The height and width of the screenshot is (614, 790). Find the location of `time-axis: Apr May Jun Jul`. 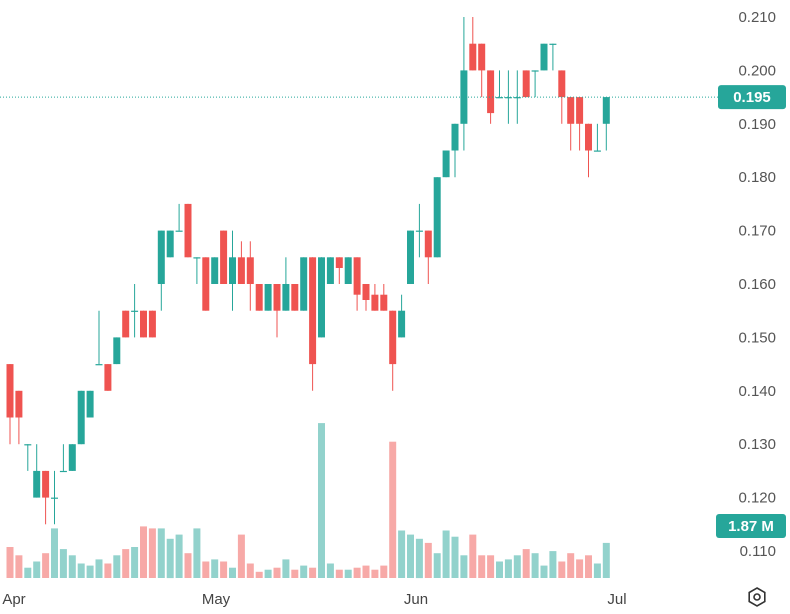

time-axis: Apr May Jun Jul is located at coordinates (314, 599).